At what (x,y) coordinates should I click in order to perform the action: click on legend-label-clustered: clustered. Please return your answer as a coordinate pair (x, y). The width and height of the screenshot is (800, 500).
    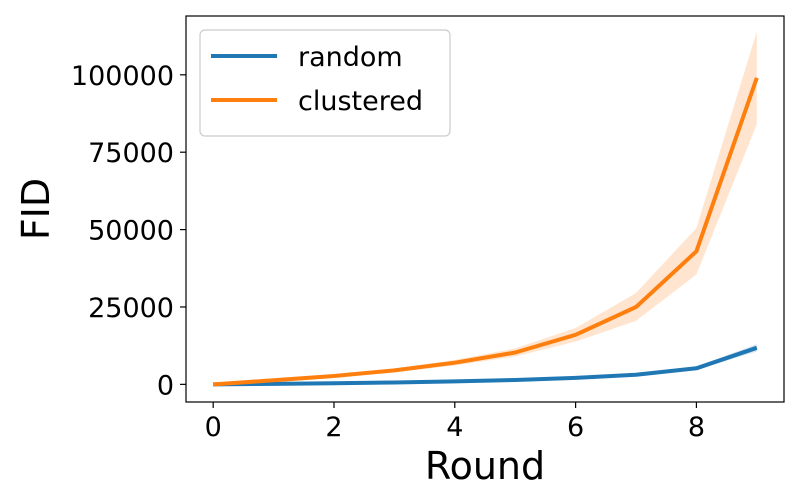
    Looking at the image, I should click on (360, 101).